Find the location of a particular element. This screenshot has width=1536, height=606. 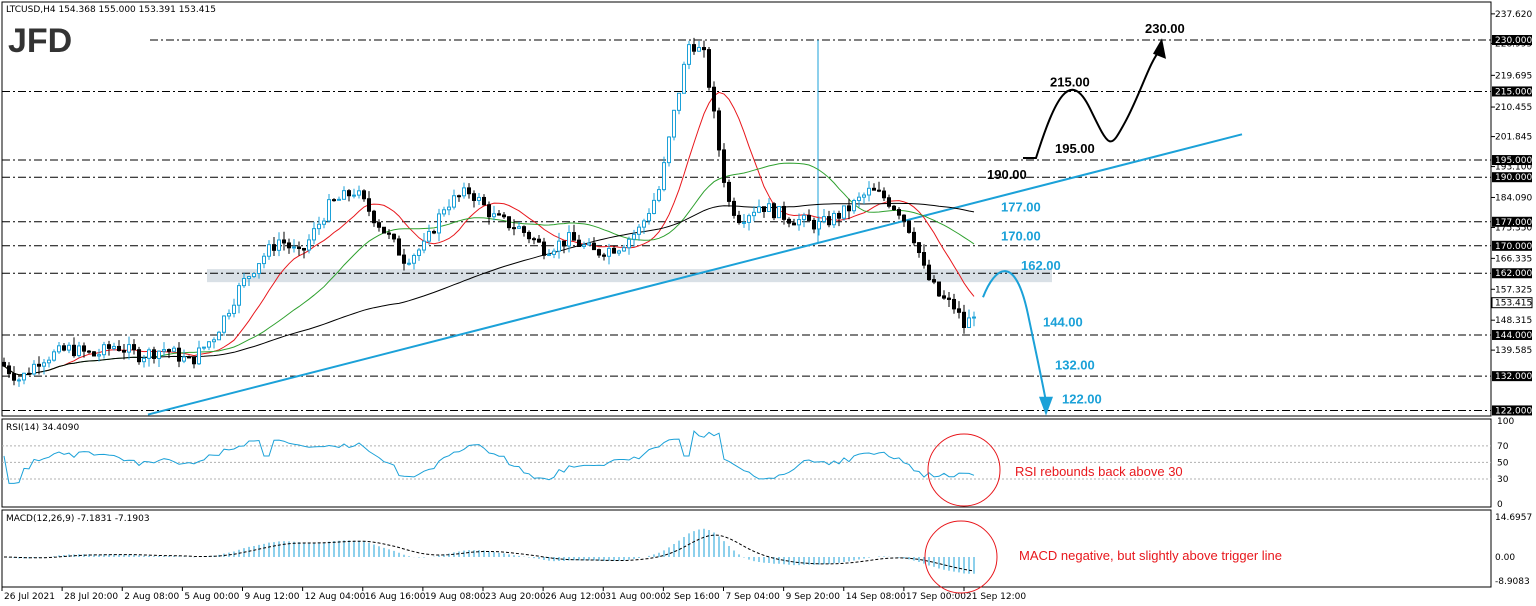

bullish-arrowhead is located at coordinates (1159, 48).